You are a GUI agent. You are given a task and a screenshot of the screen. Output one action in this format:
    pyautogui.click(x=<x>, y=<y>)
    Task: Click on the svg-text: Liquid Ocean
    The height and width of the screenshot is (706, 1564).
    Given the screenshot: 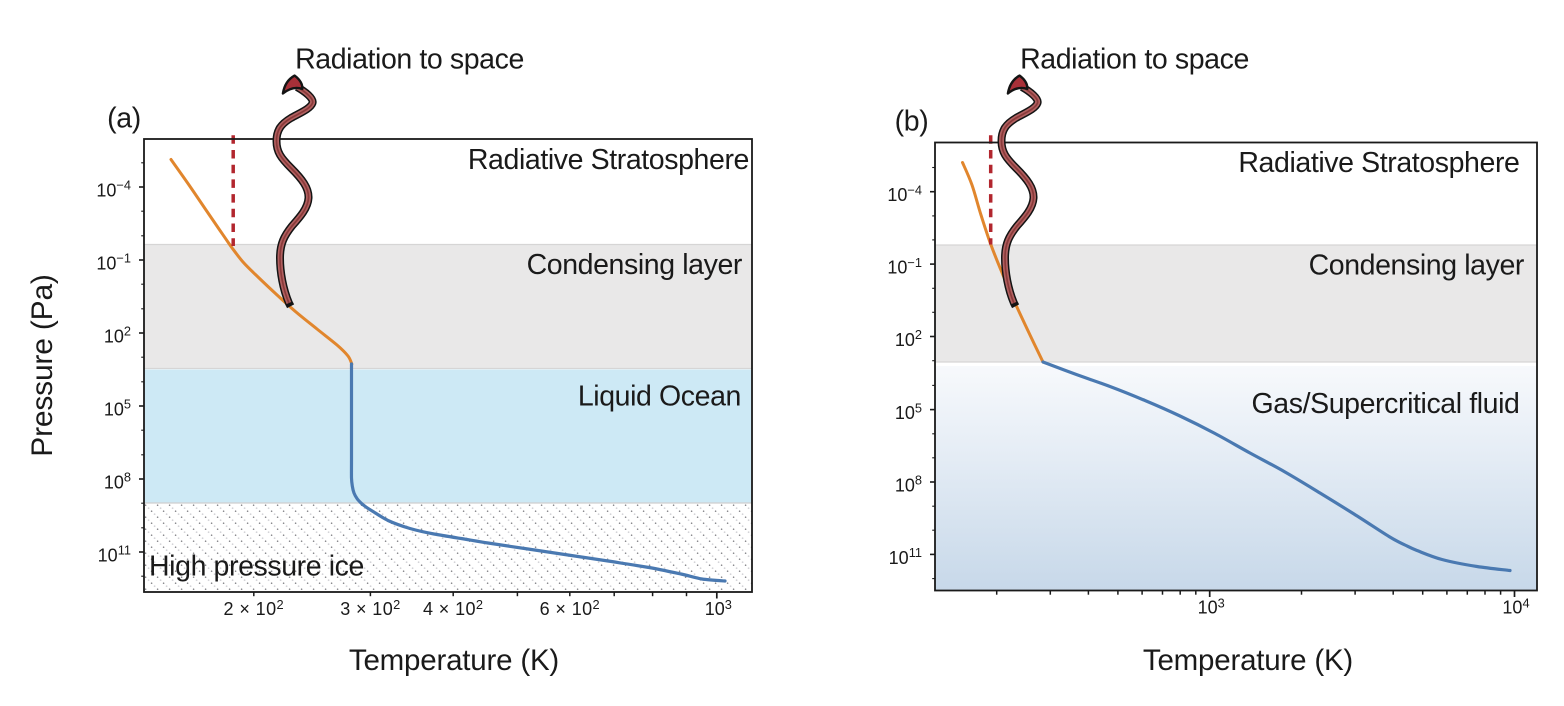 What is the action you would take?
    pyautogui.click(x=659, y=397)
    